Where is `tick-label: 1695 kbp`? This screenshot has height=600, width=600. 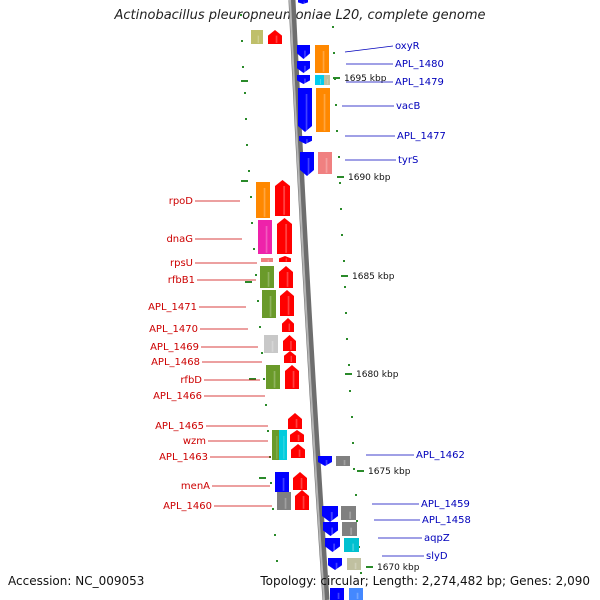
tick-label: 1695 kbp is located at coordinates (365, 79).